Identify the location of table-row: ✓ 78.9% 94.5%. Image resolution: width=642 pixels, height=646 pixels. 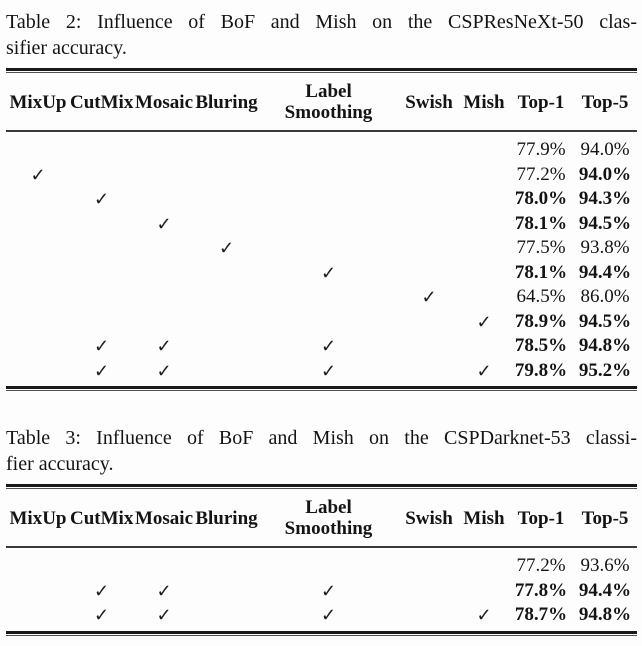
(321, 322).